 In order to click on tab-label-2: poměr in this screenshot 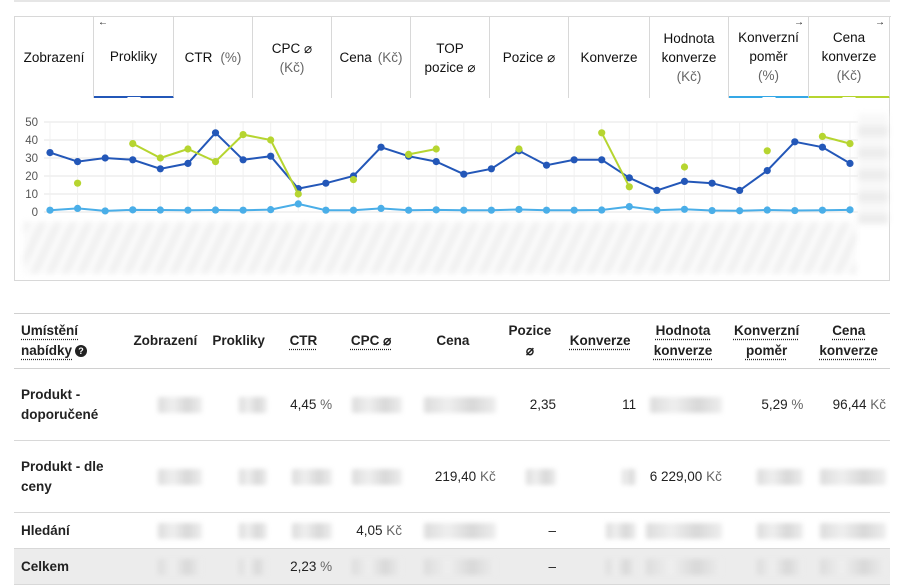, I will do `click(768, 56)`.